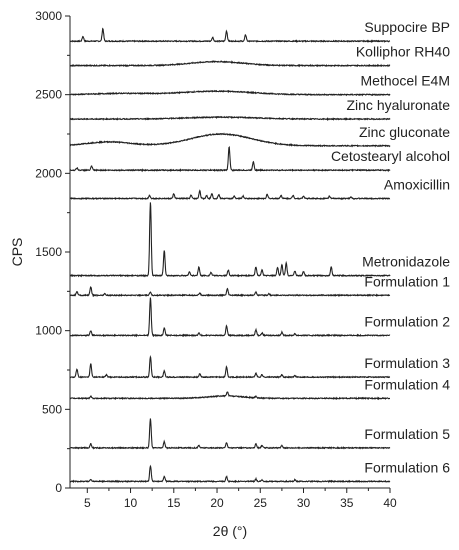  I want to click on series-label-formulation-3: Formulation 3, so click(407, 363).